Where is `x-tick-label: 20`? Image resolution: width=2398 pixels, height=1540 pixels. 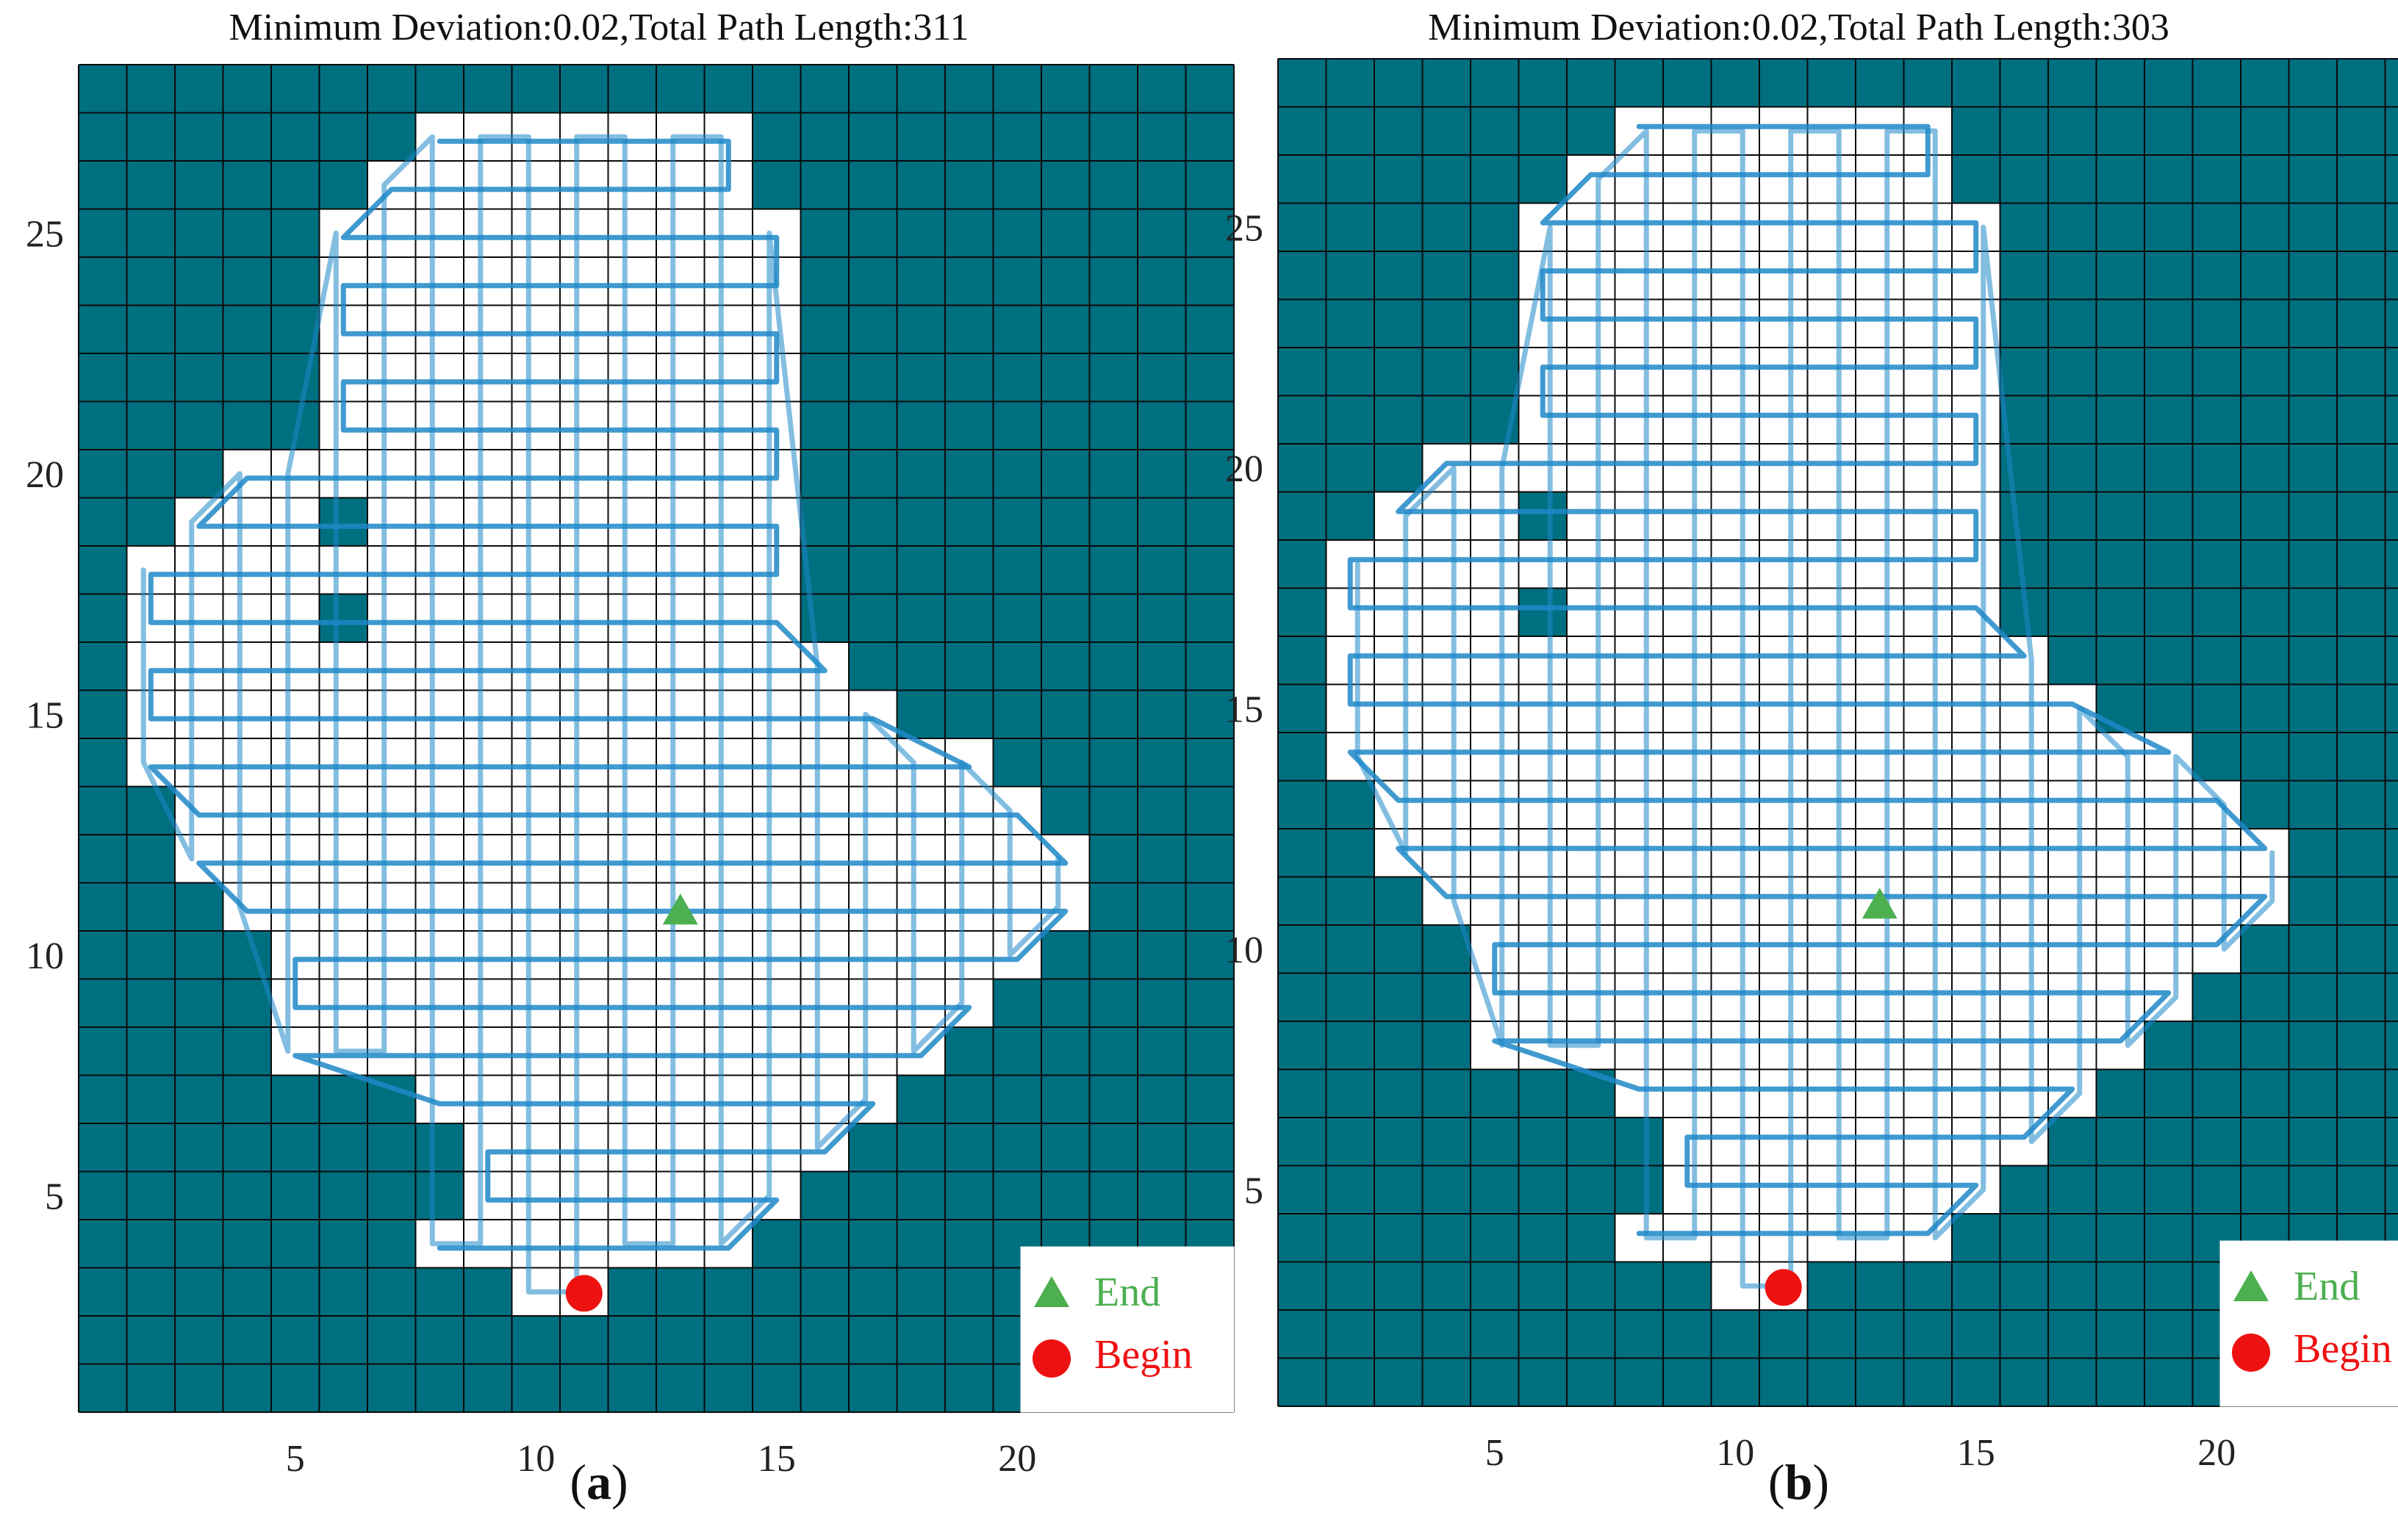 x-tick-label: 20 is located at coordinates (1017, 1459).